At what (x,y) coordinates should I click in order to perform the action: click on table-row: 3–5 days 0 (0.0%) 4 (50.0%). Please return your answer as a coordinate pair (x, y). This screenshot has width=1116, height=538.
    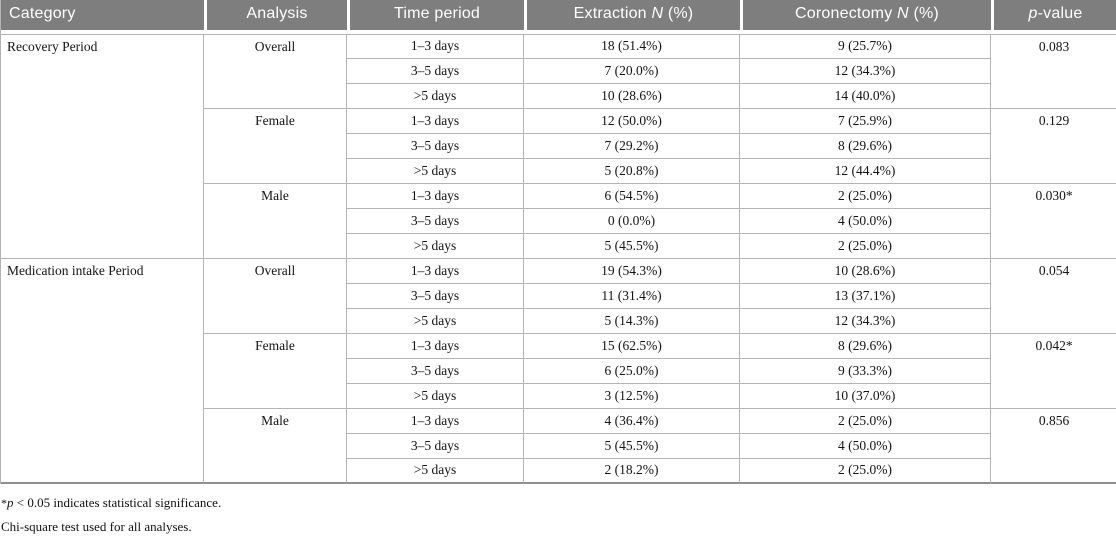
    Looking at the image, I should click on (558, 221).